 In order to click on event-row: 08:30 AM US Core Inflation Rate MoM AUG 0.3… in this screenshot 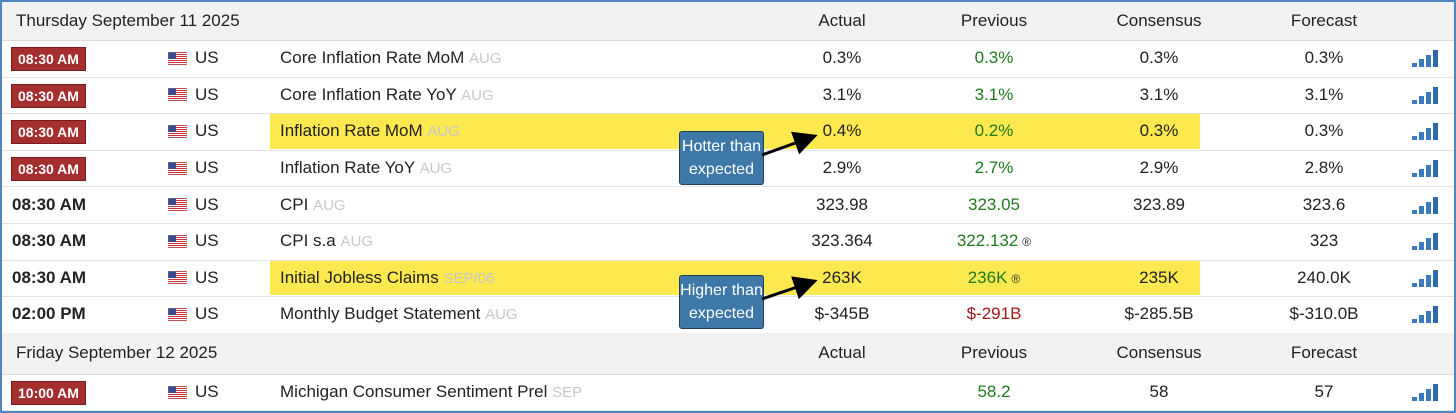, I will do `click(728, 59)`.